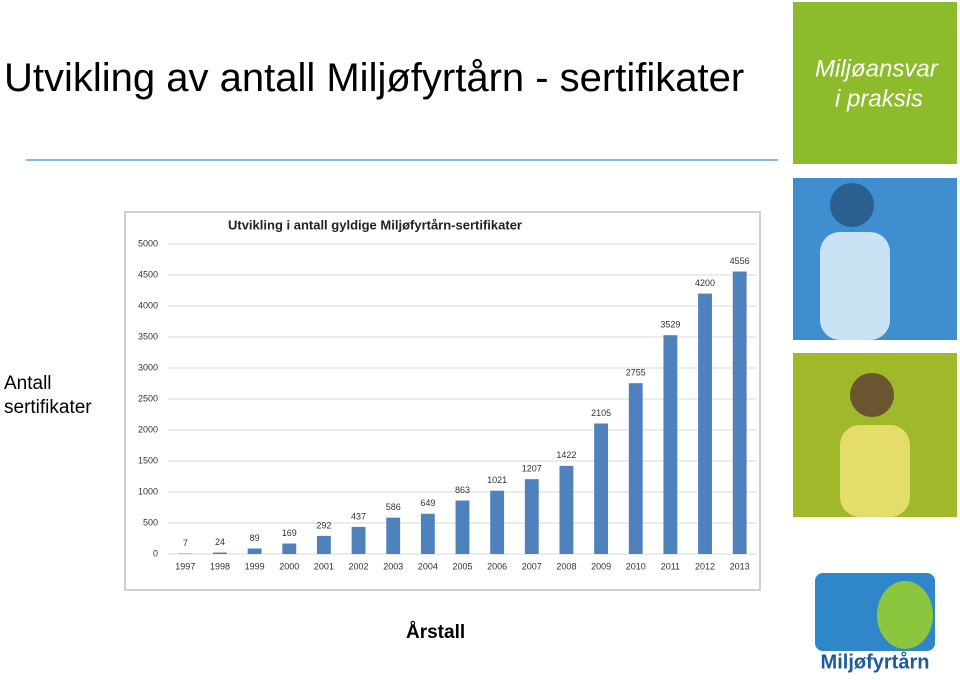 The width and height of the screenshot is (960, 680). What do you see at coordinates (393, 566) in the screenshot?
I see `x-tick-label: 2003` at bounding box center [393, 566].